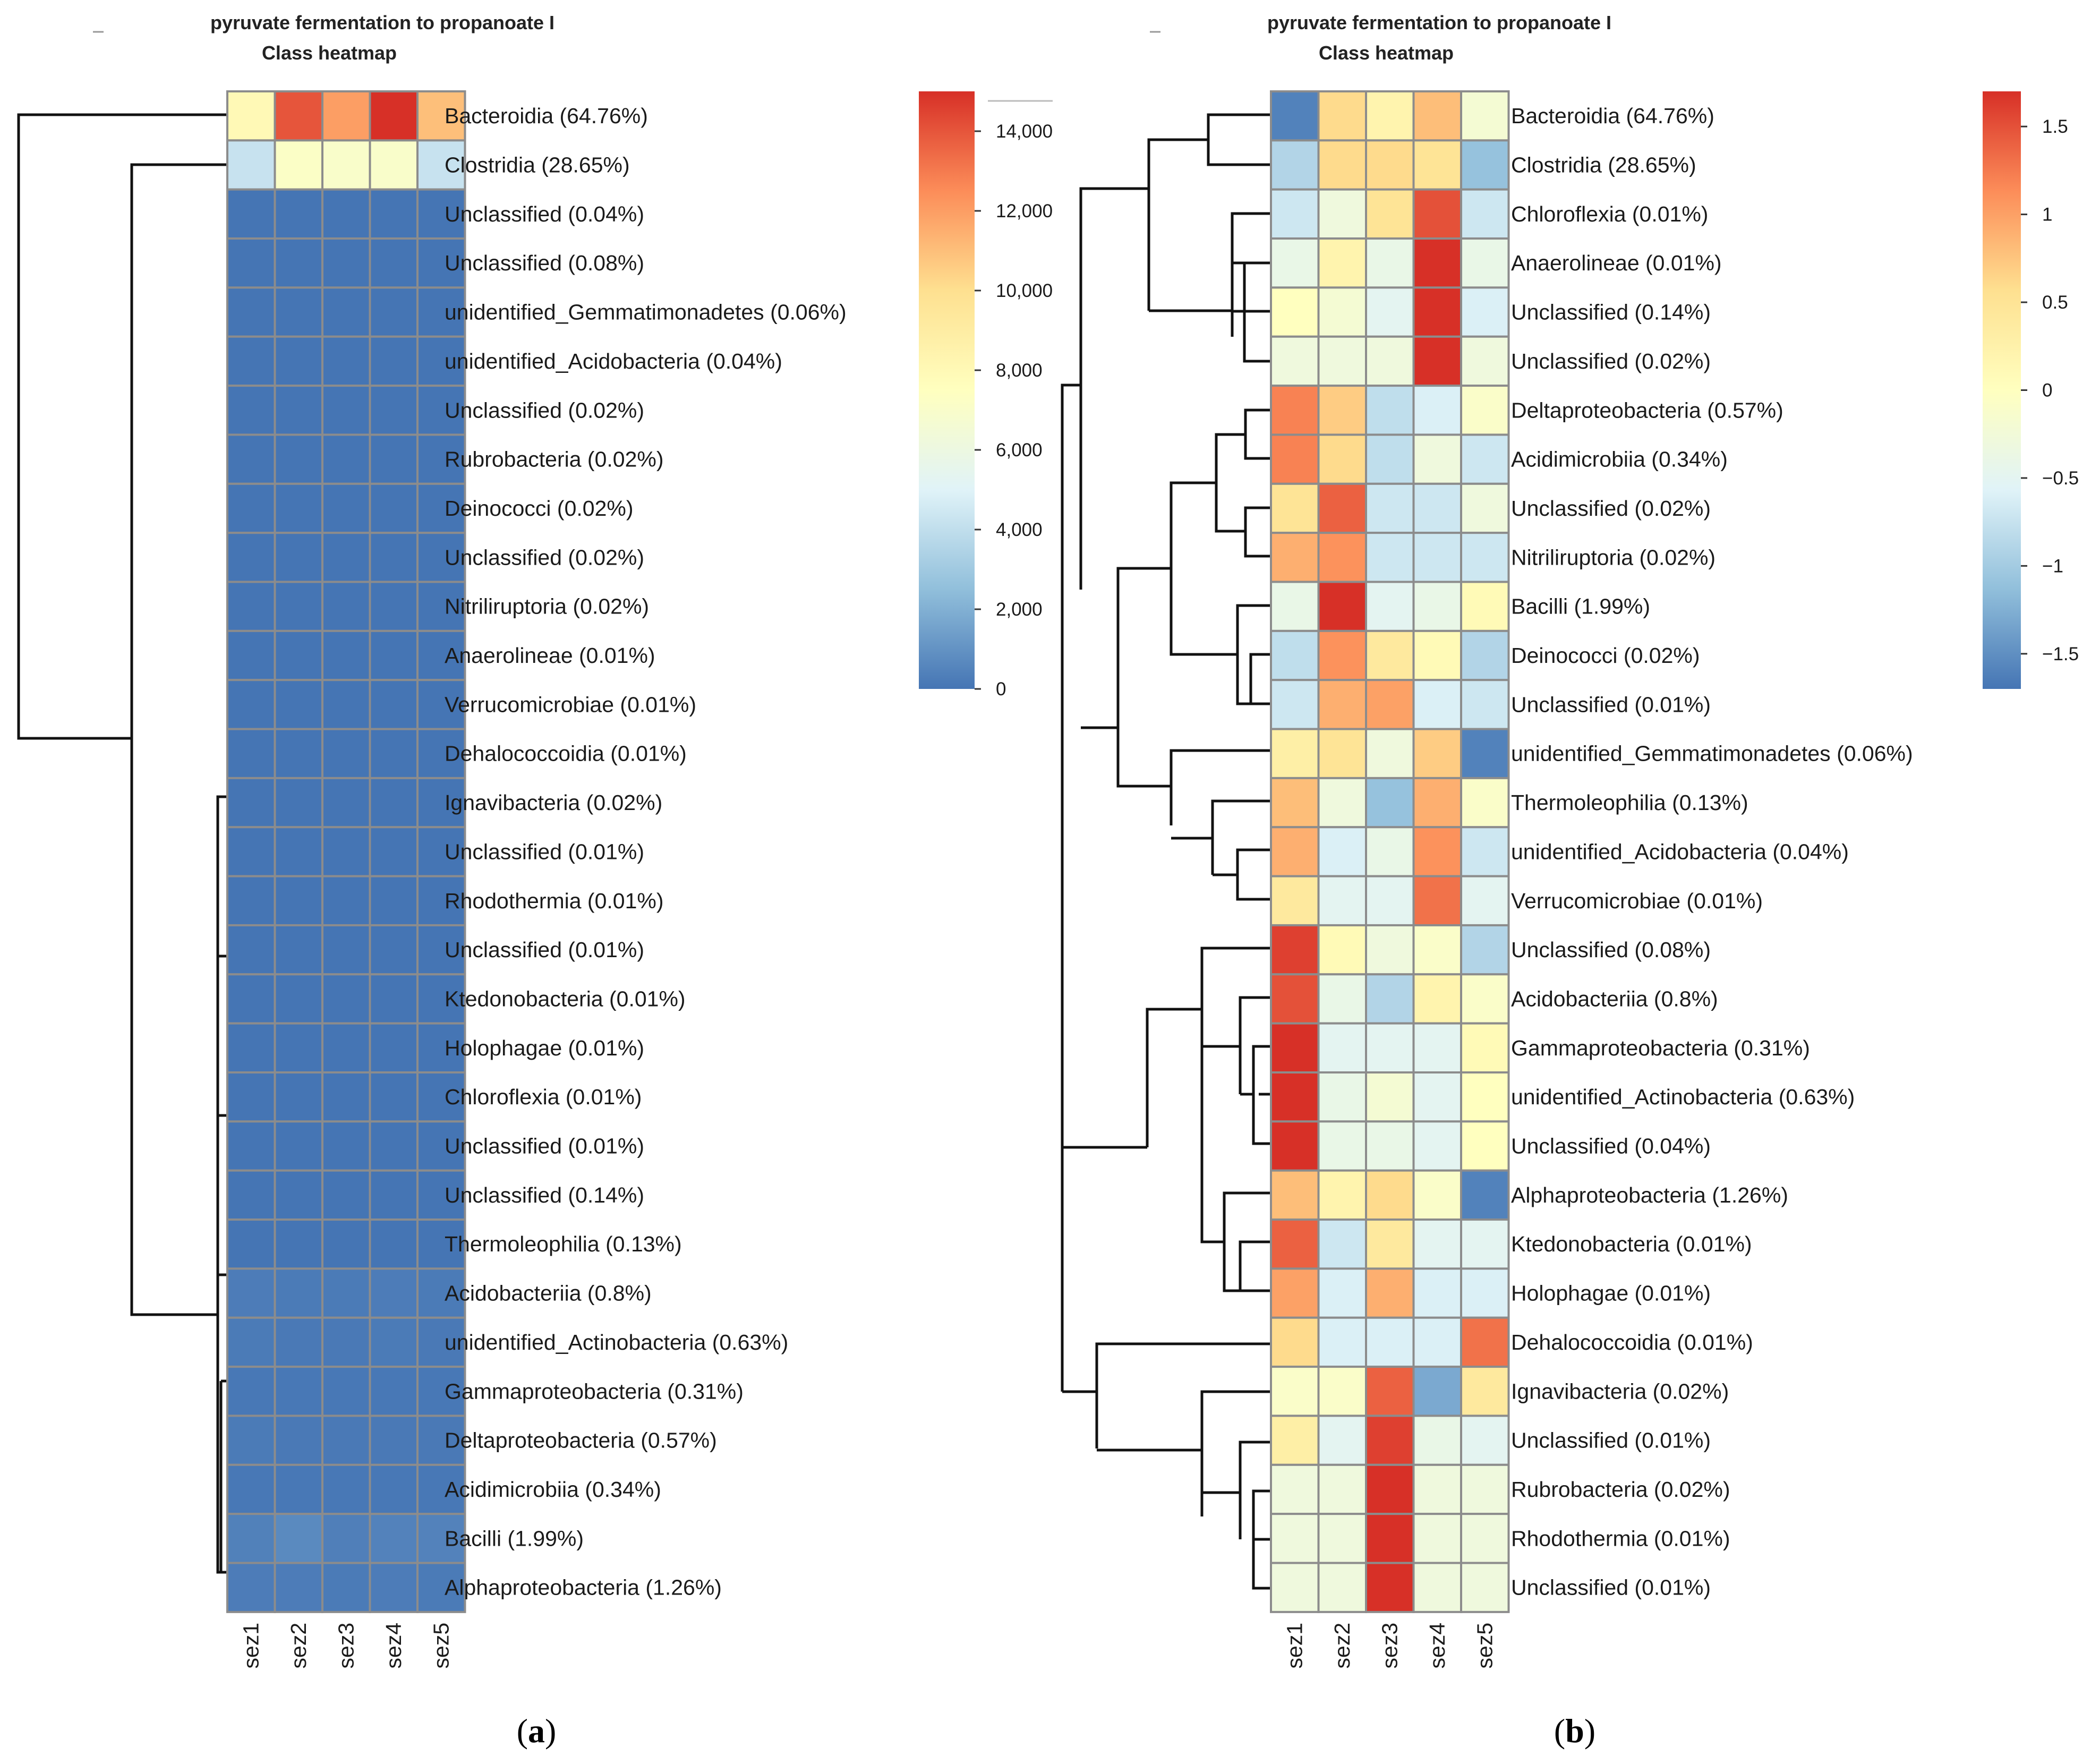  I want to click on column-label: sez3, so click(1390, 1646).